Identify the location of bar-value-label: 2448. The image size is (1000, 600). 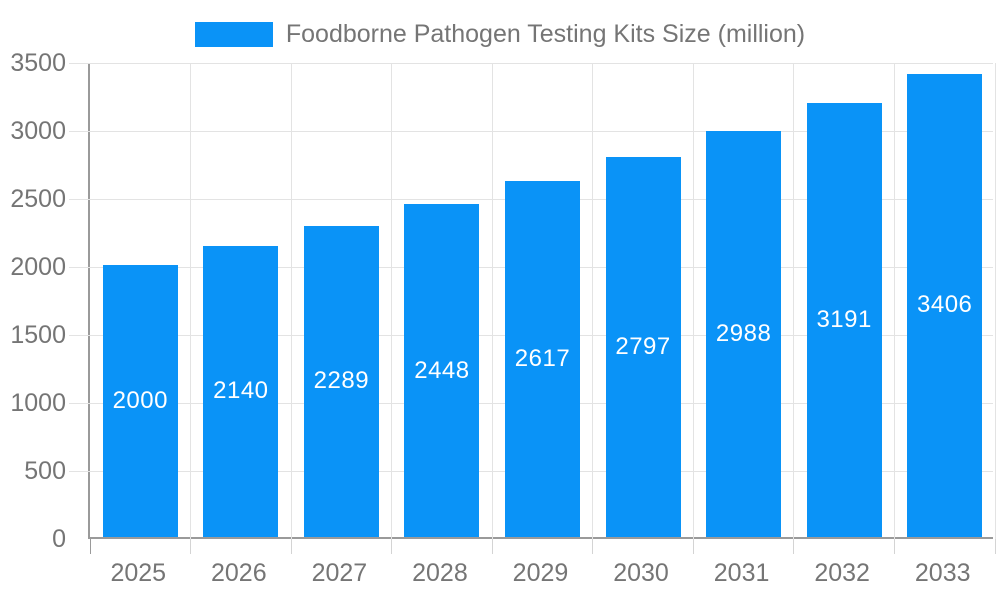
(442, 370).